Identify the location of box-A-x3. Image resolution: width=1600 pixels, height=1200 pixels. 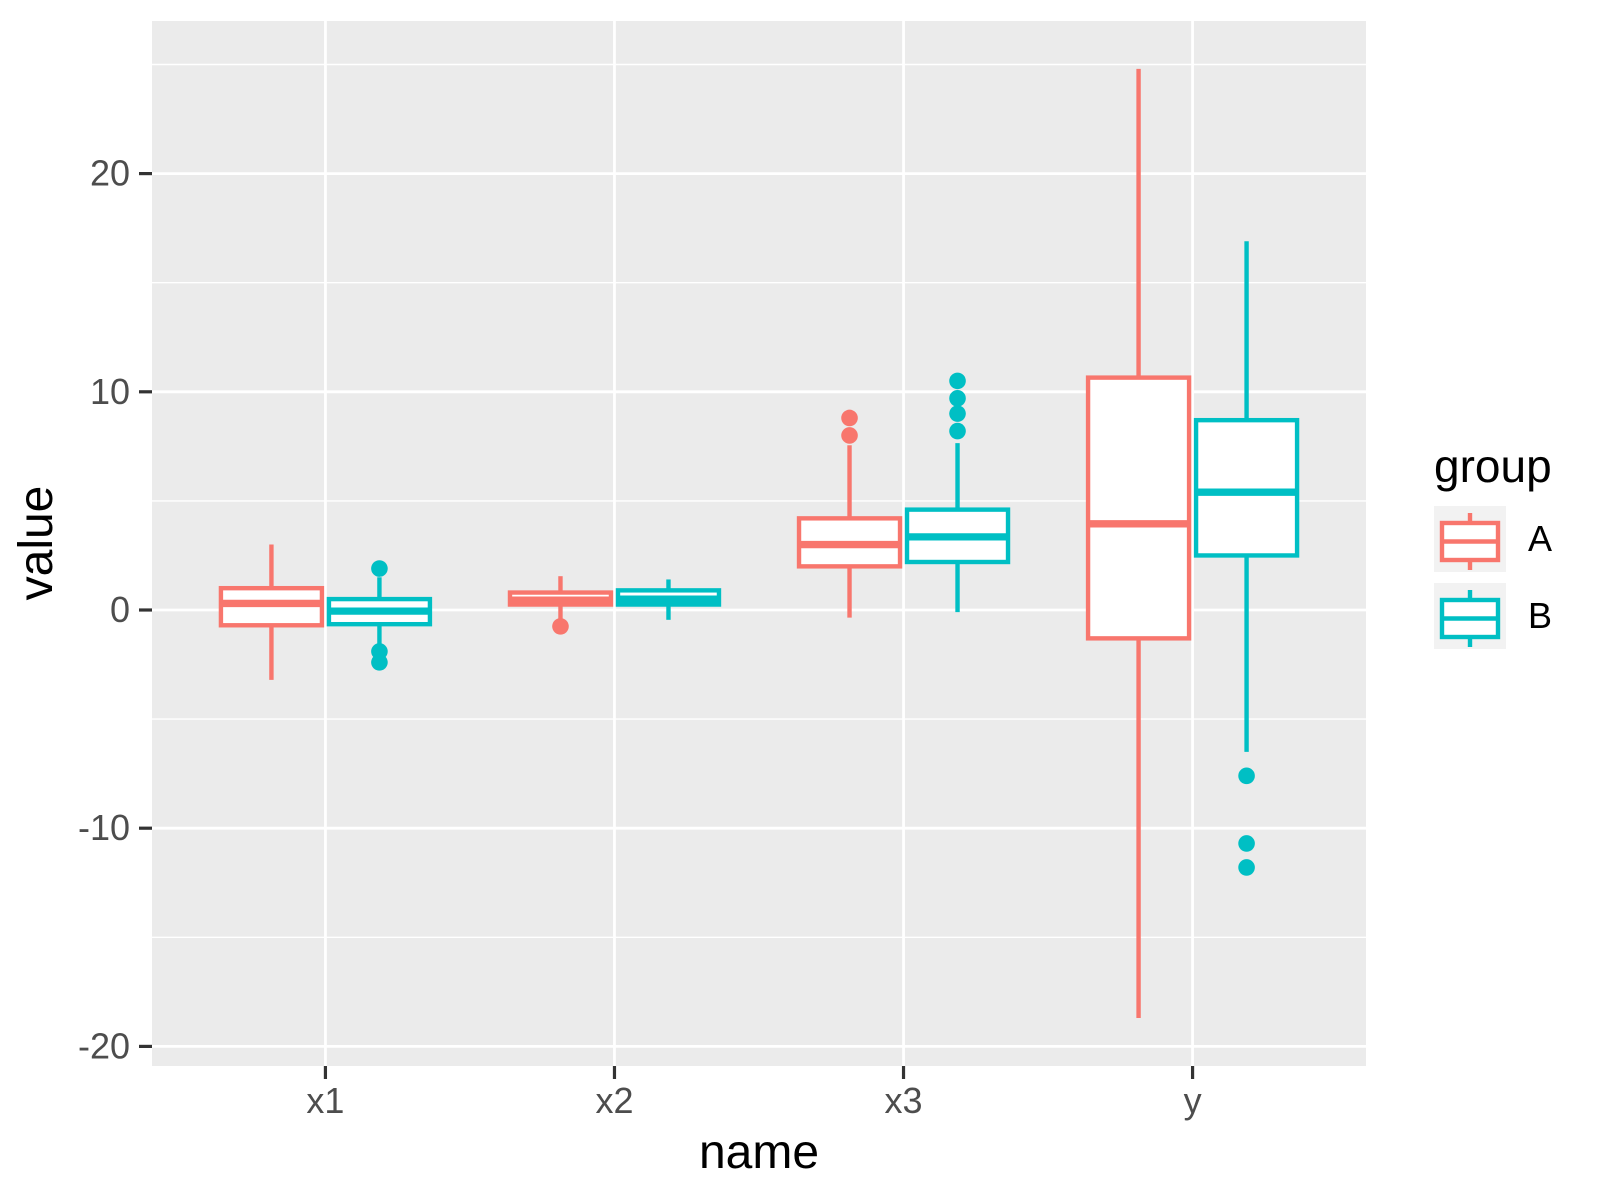
(849, 513).